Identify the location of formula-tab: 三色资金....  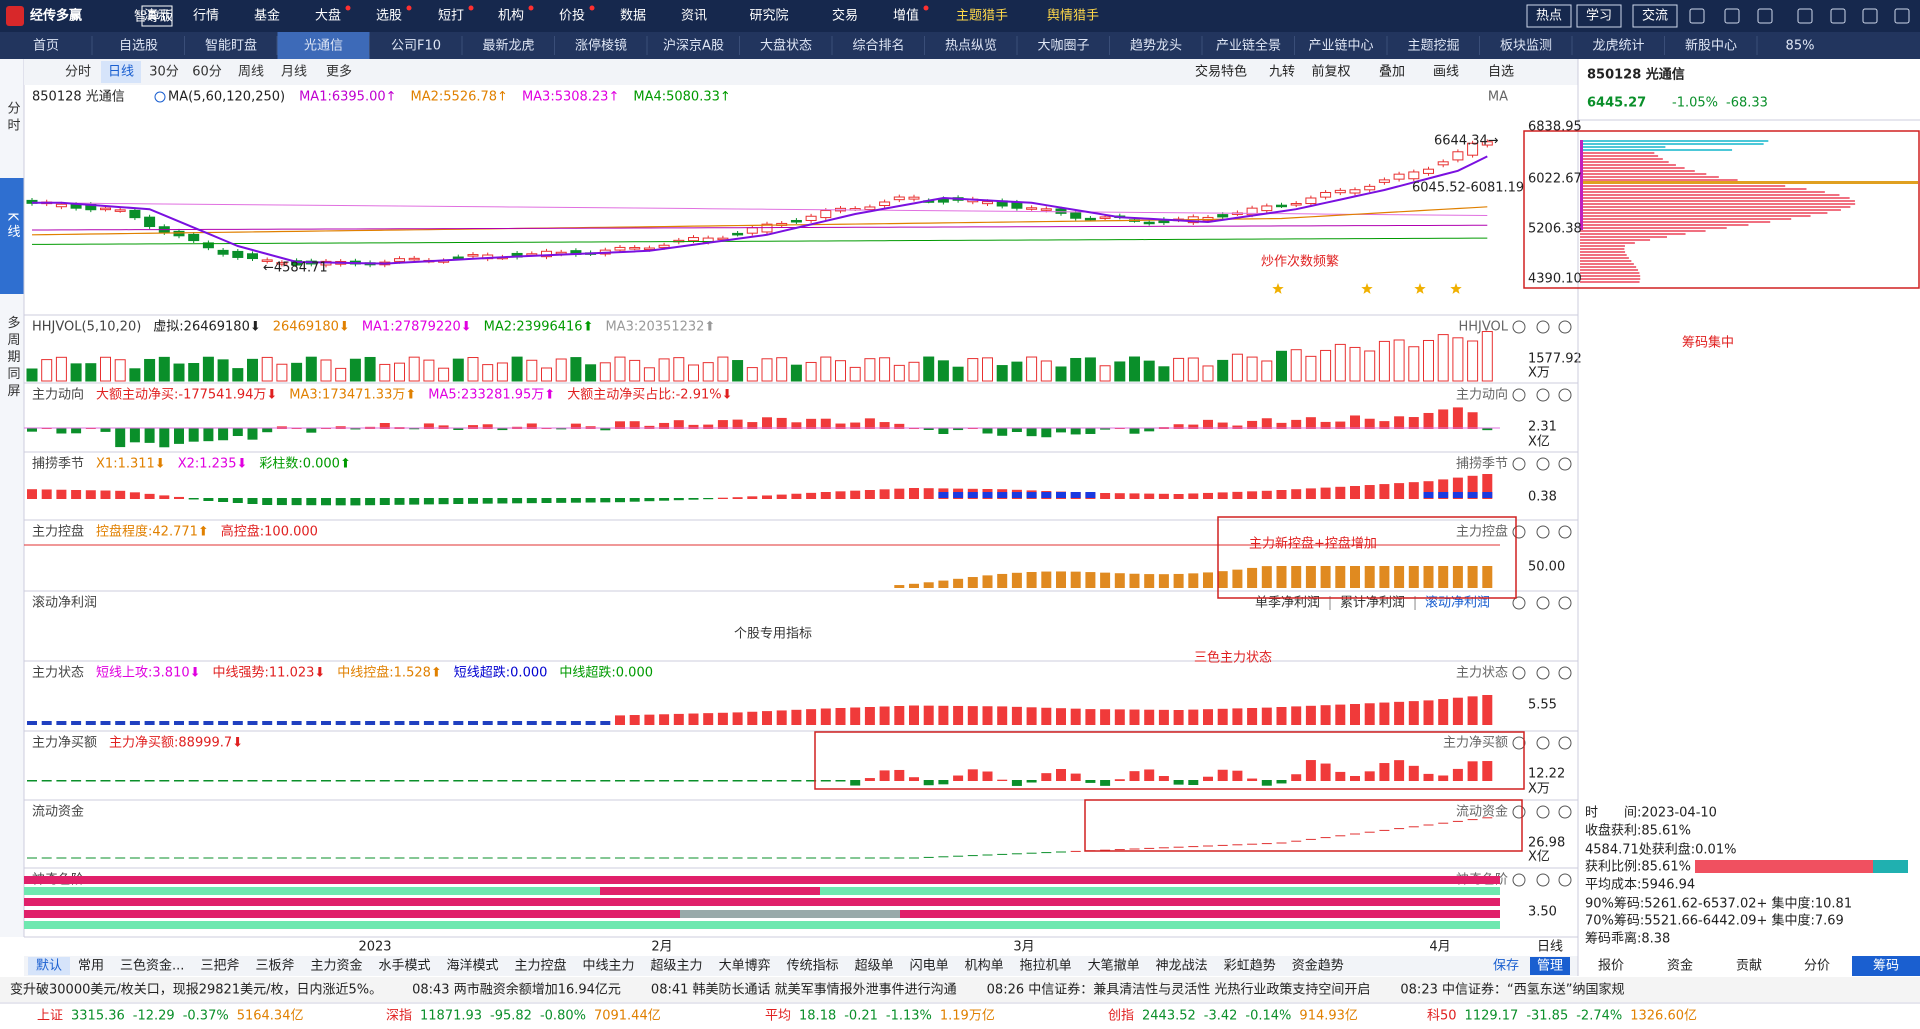
(152, 966).